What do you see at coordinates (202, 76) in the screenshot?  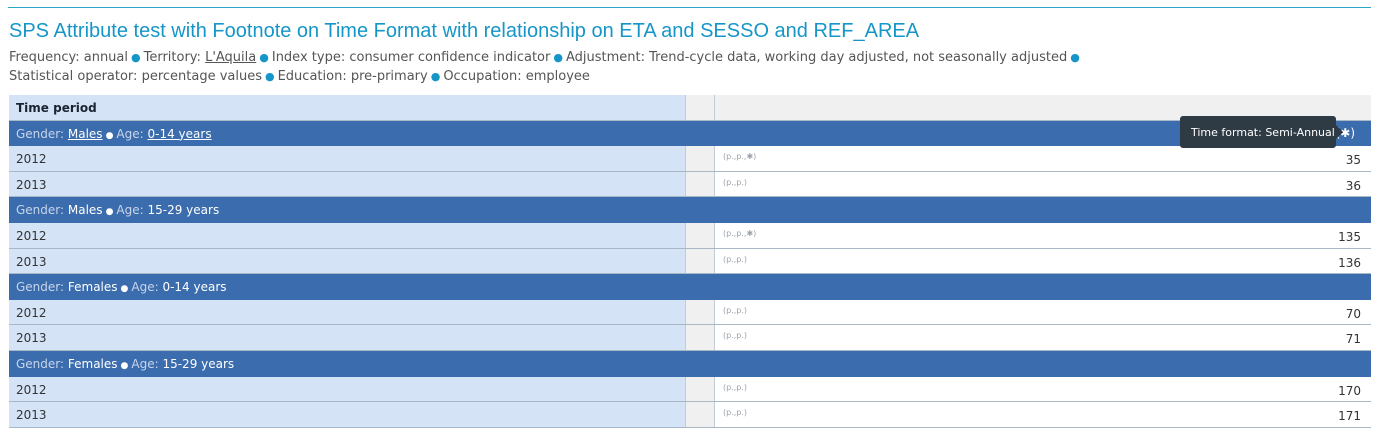 I see `statistical-operator-value: percentage values` at bounding box center [202, 76].